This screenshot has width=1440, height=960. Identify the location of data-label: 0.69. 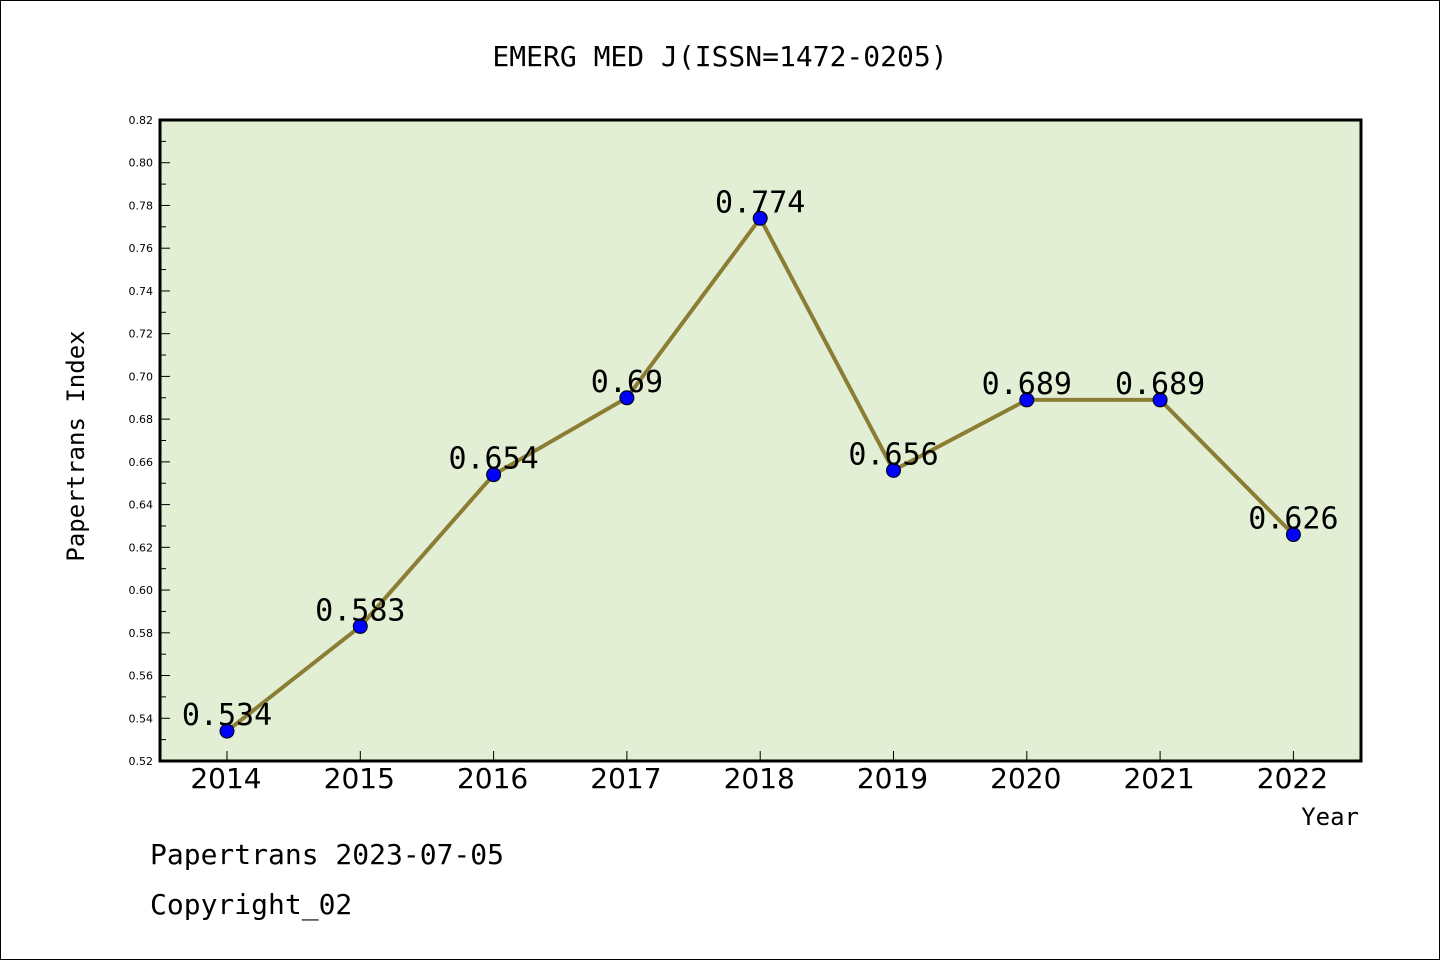
(627, 382).